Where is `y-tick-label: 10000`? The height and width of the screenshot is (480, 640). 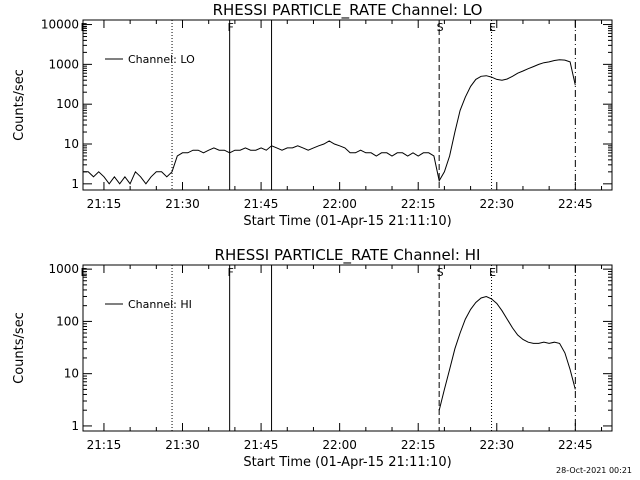
y-tick-label: 10000 is located at coordinates (60, 25).